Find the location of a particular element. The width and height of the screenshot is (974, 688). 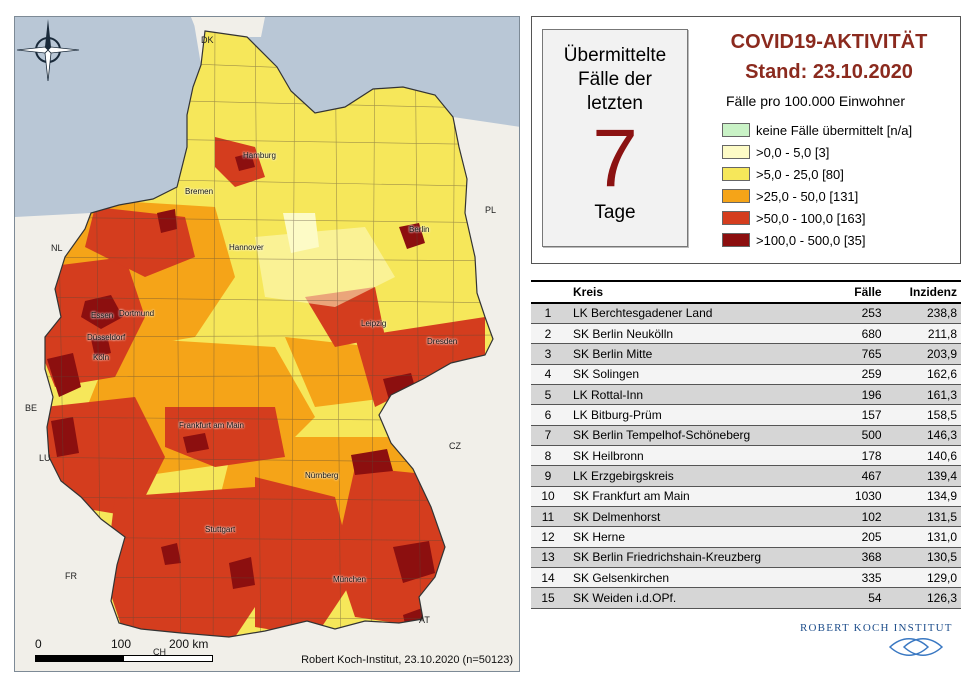

table-row: 14 SK Gelsenkirchen 335 129,0 is located at coordinates (746, 578).